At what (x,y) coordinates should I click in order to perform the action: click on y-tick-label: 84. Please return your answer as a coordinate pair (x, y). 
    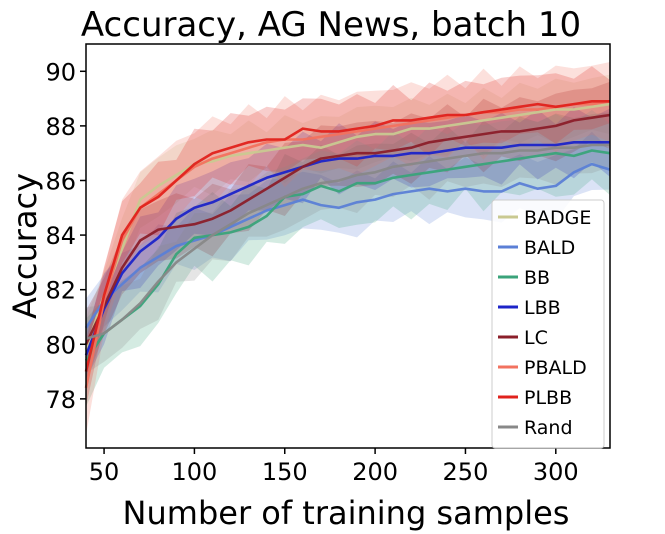
    Looking at the image, I should click on (60, 236).